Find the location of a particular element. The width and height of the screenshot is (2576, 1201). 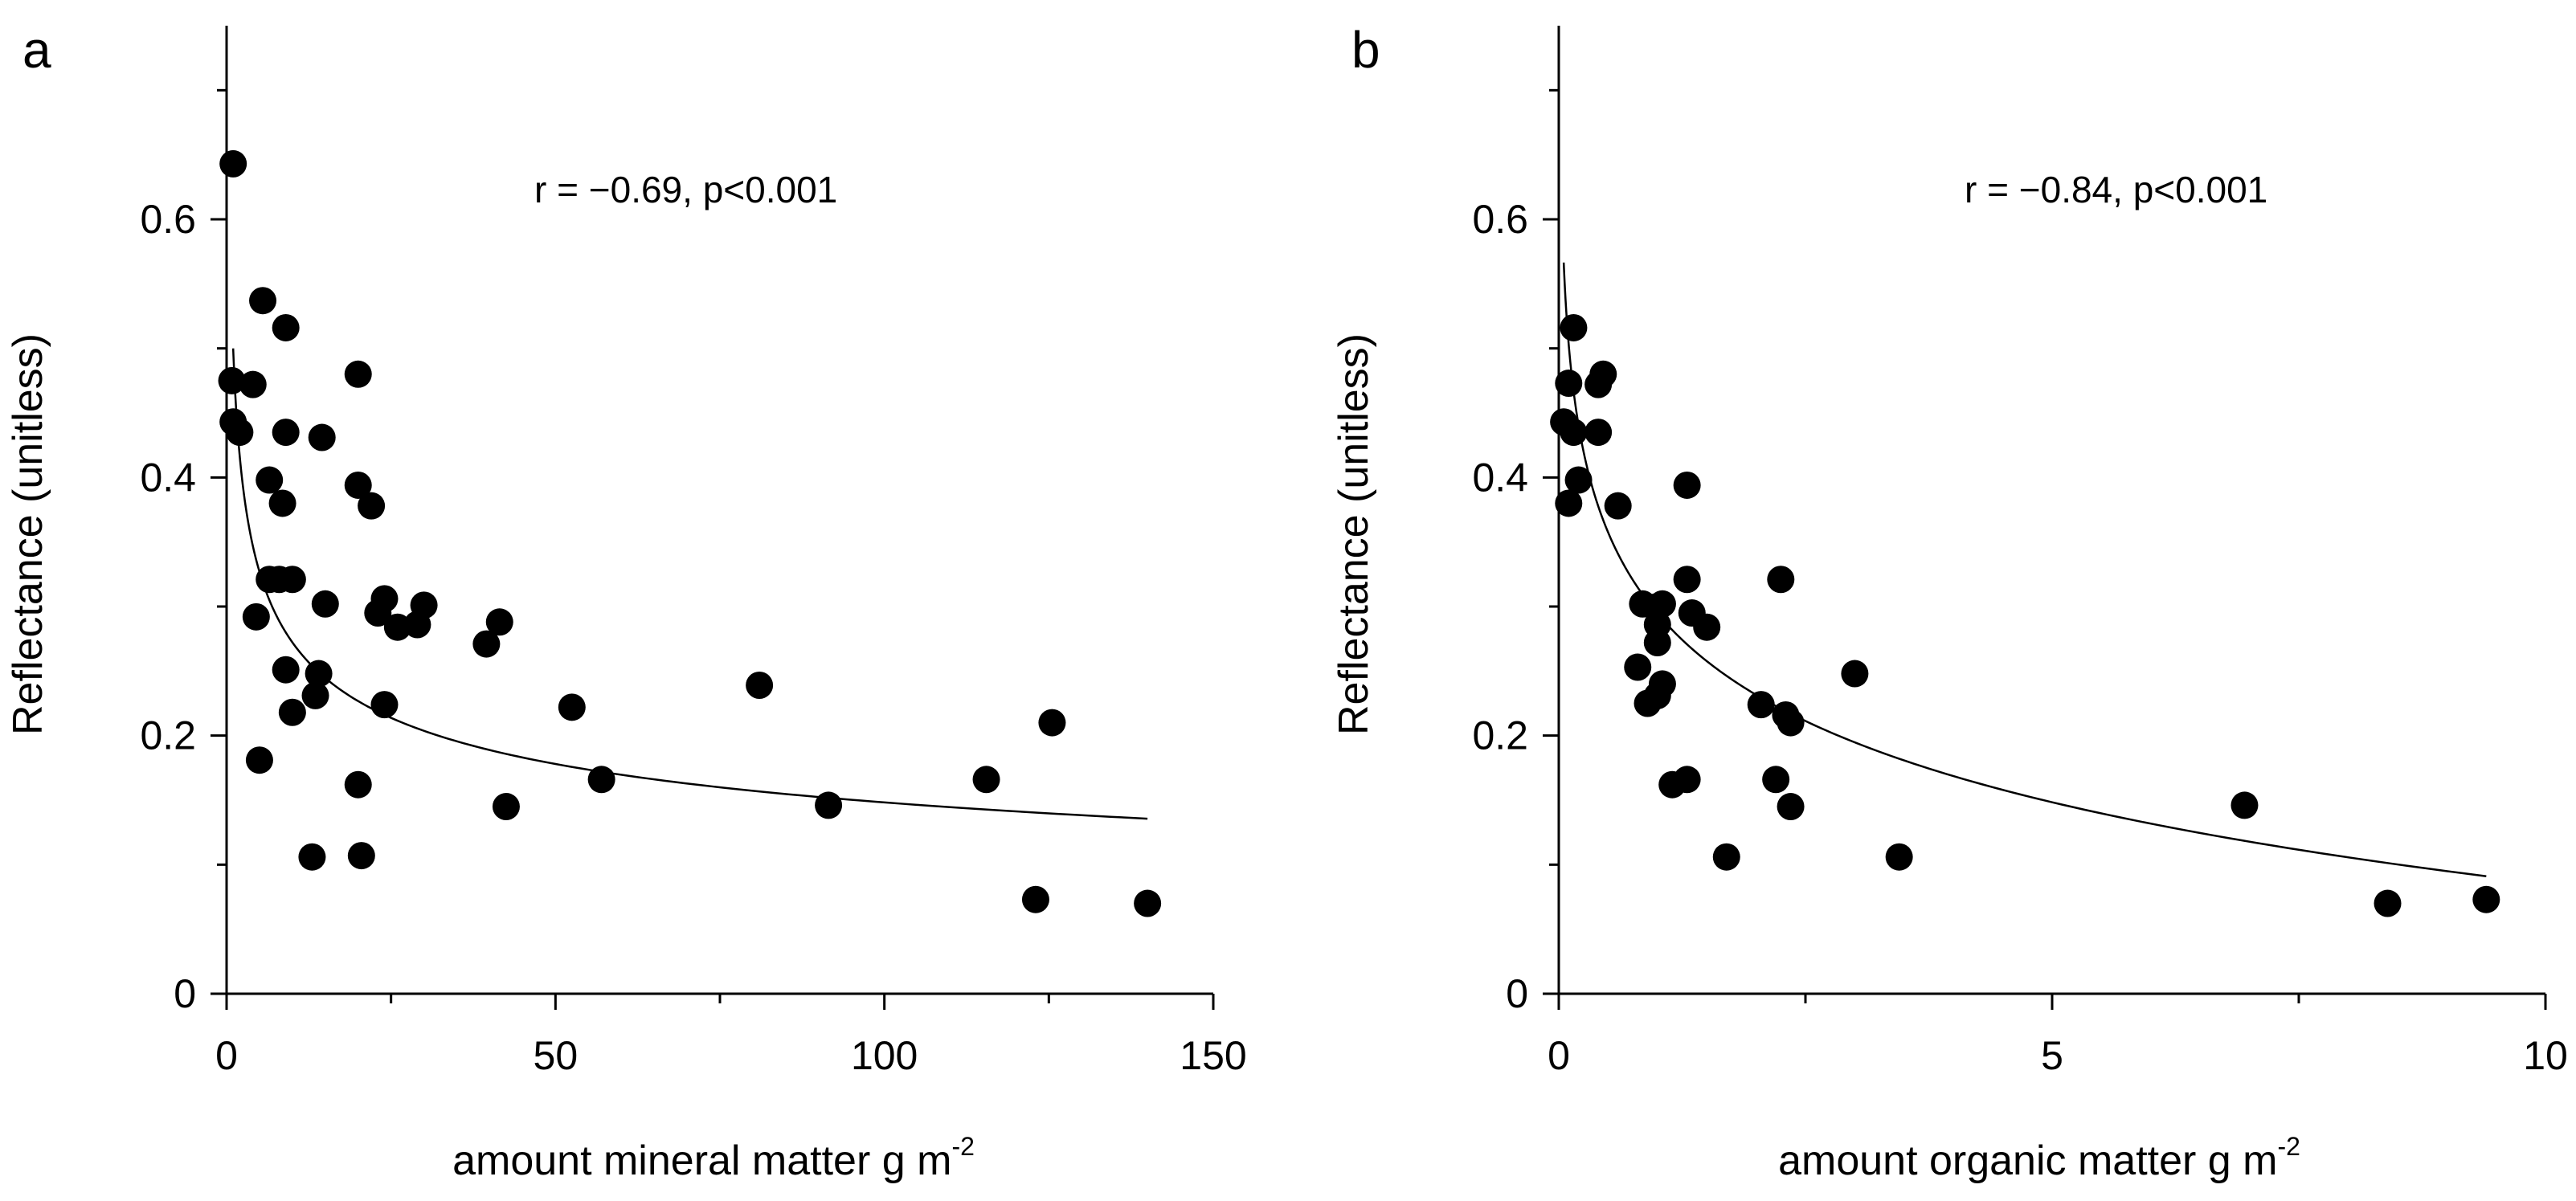

panel-b-letter: b is located at coordinates (1365, 50).